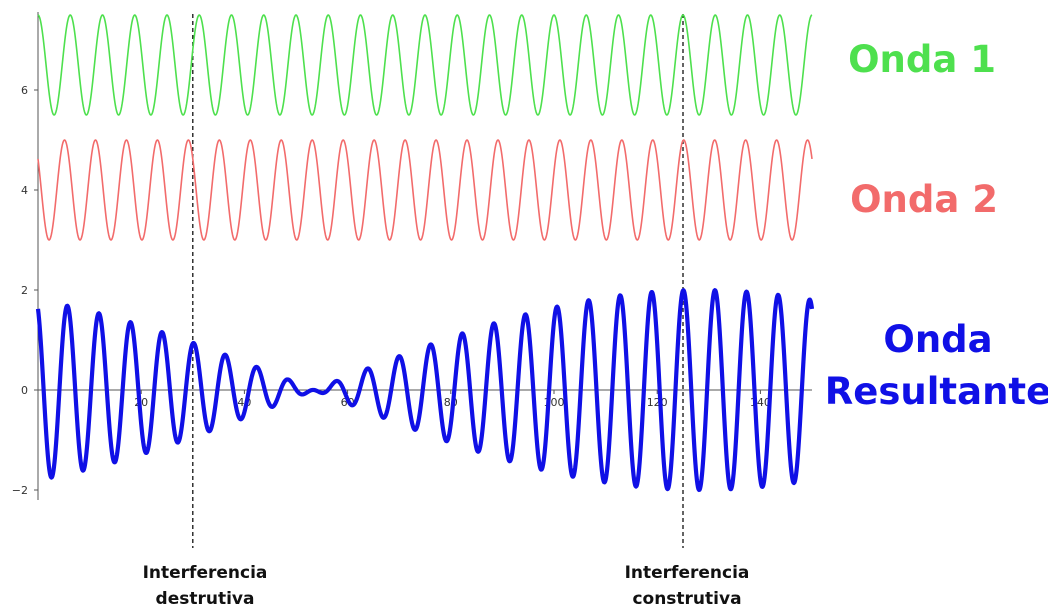  Describe the element at coordinates (20, 490) in the screenshot. I see `y-tick-label: −2` at that location.